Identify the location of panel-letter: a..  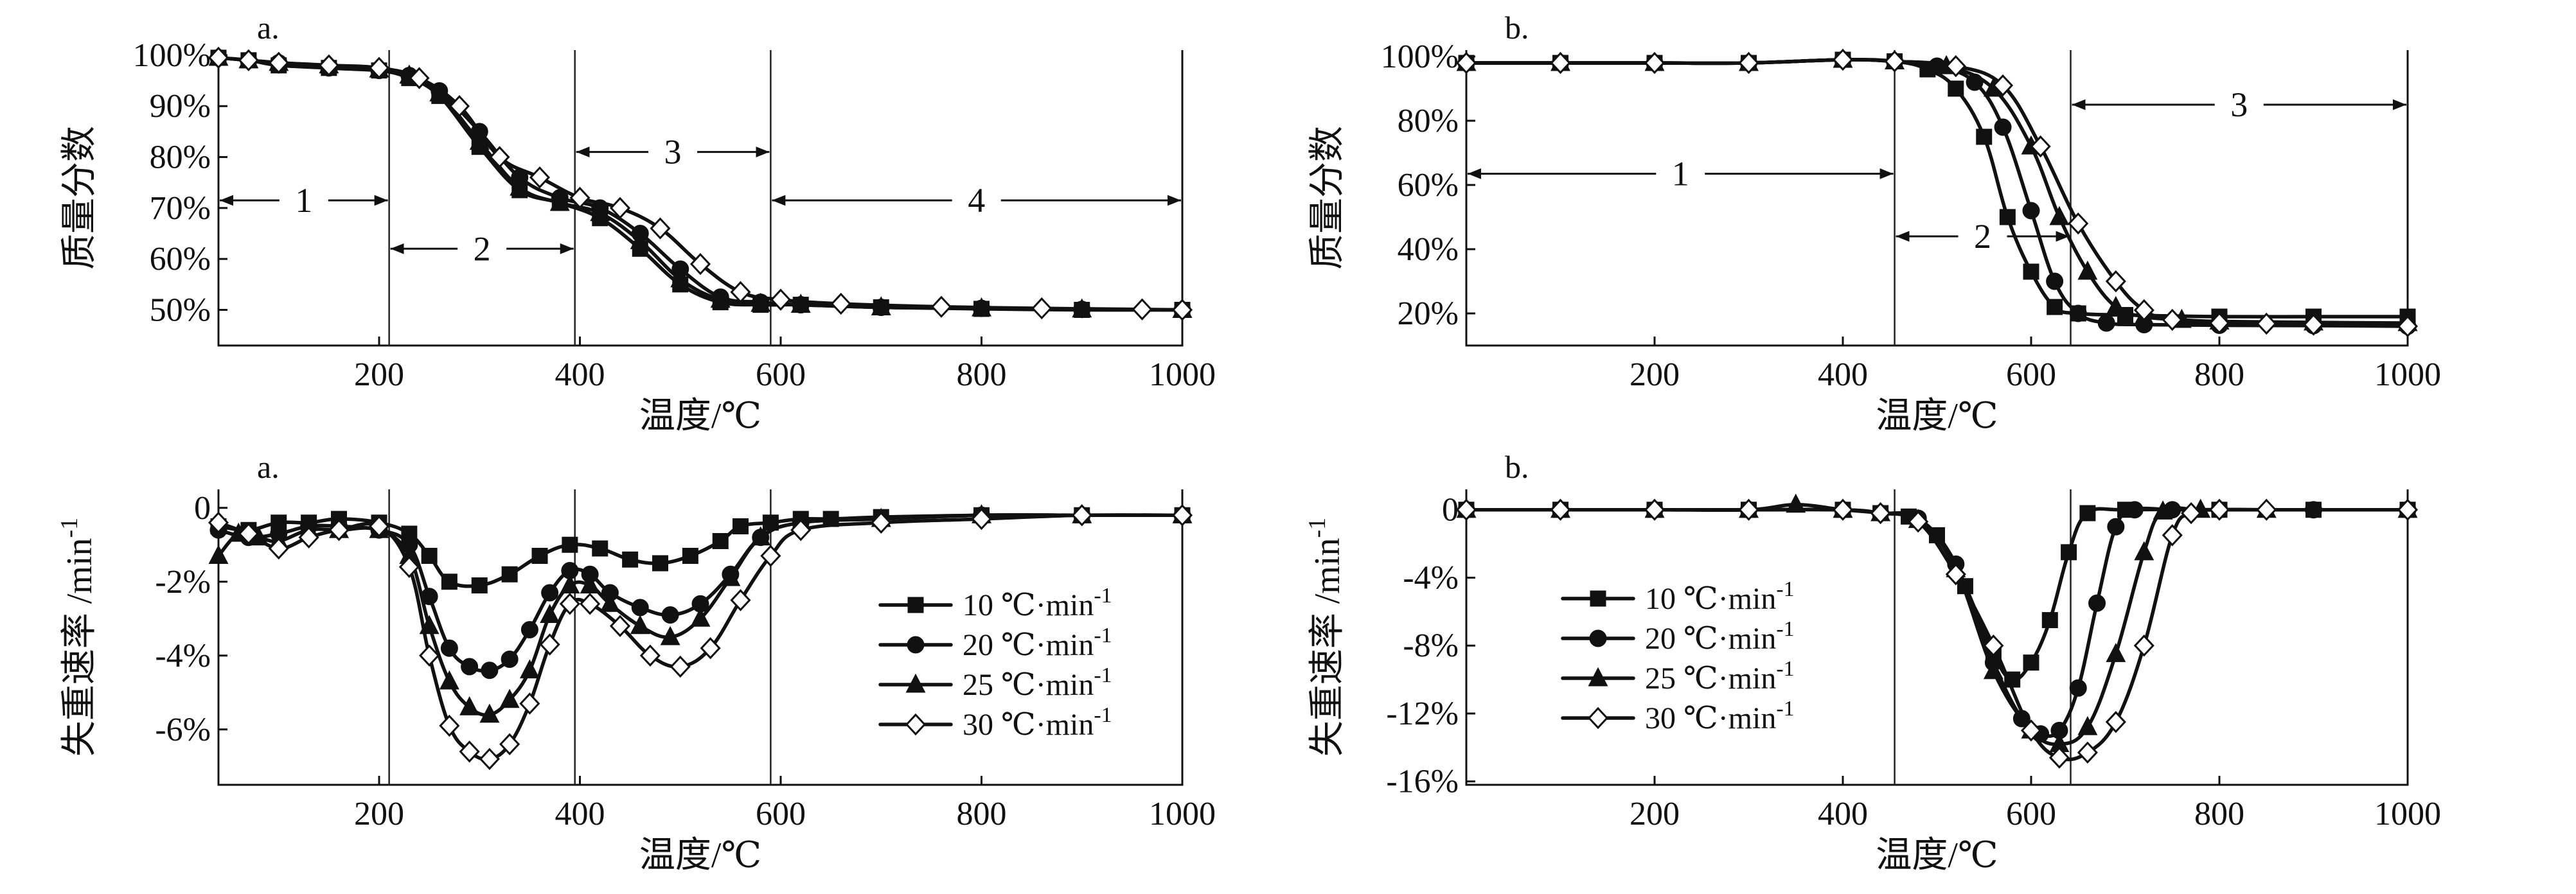
(269, 467).